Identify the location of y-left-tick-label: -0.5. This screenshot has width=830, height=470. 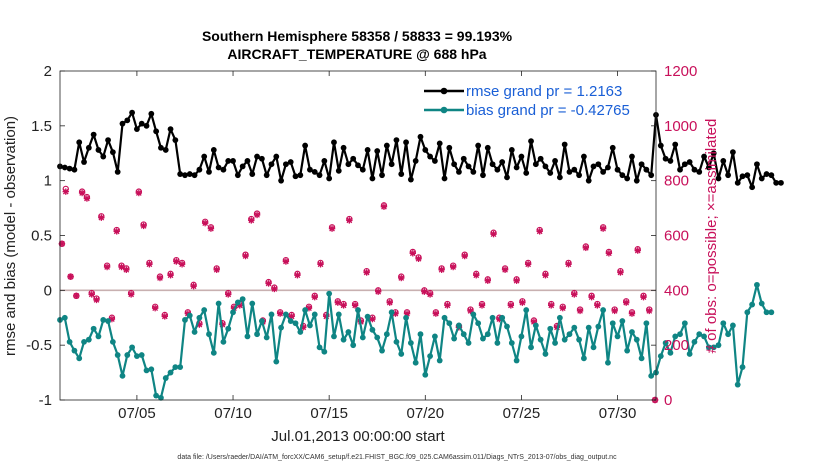
(39, 345).